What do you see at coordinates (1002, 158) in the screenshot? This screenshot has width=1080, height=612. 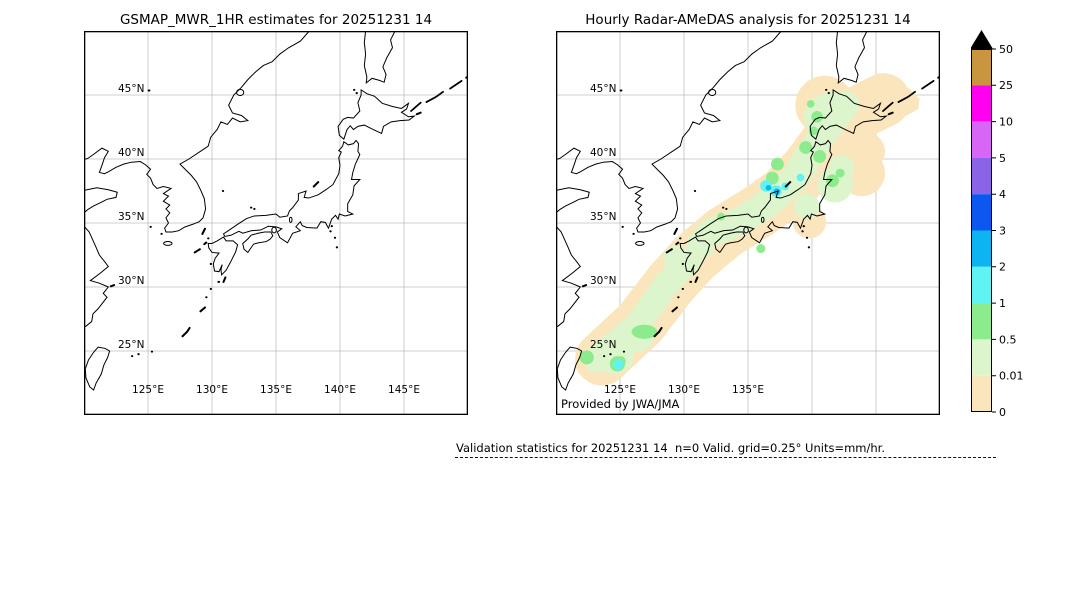 I see `colorbar-tick-label: 5` at bounding box center [1002, 158].